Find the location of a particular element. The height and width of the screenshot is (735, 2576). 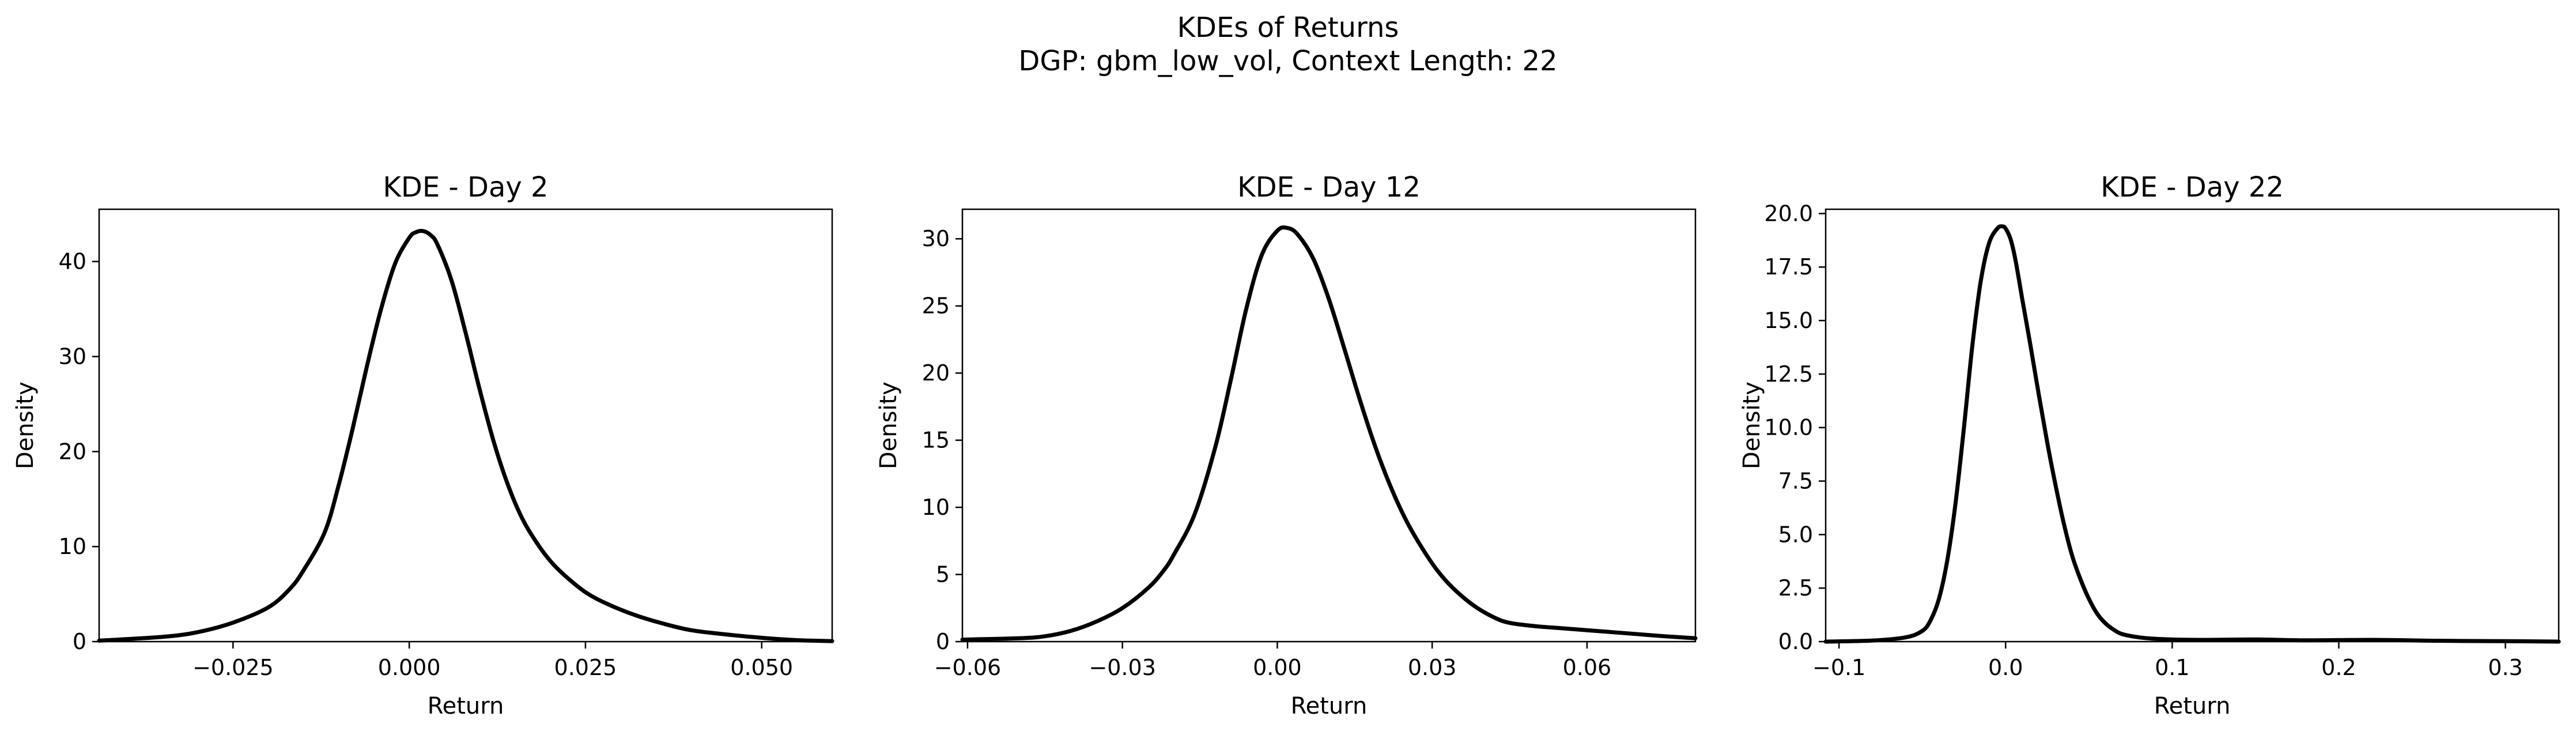

y-tick-label: 12.5 is located at coordinates (1788, 374).